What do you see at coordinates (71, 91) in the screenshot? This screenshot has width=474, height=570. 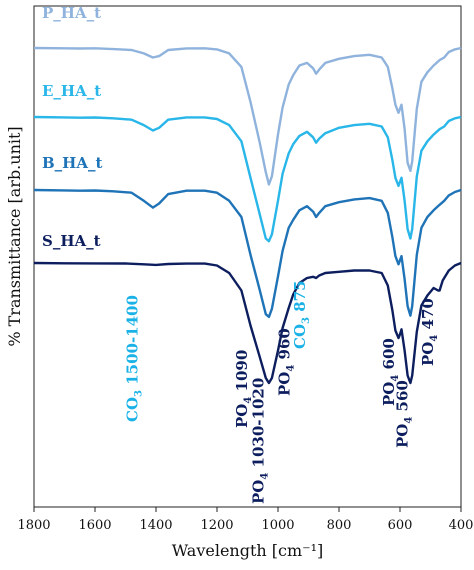 I see `series-label-e-ha-t: E_HA_t` at bounding box center [71, 91].